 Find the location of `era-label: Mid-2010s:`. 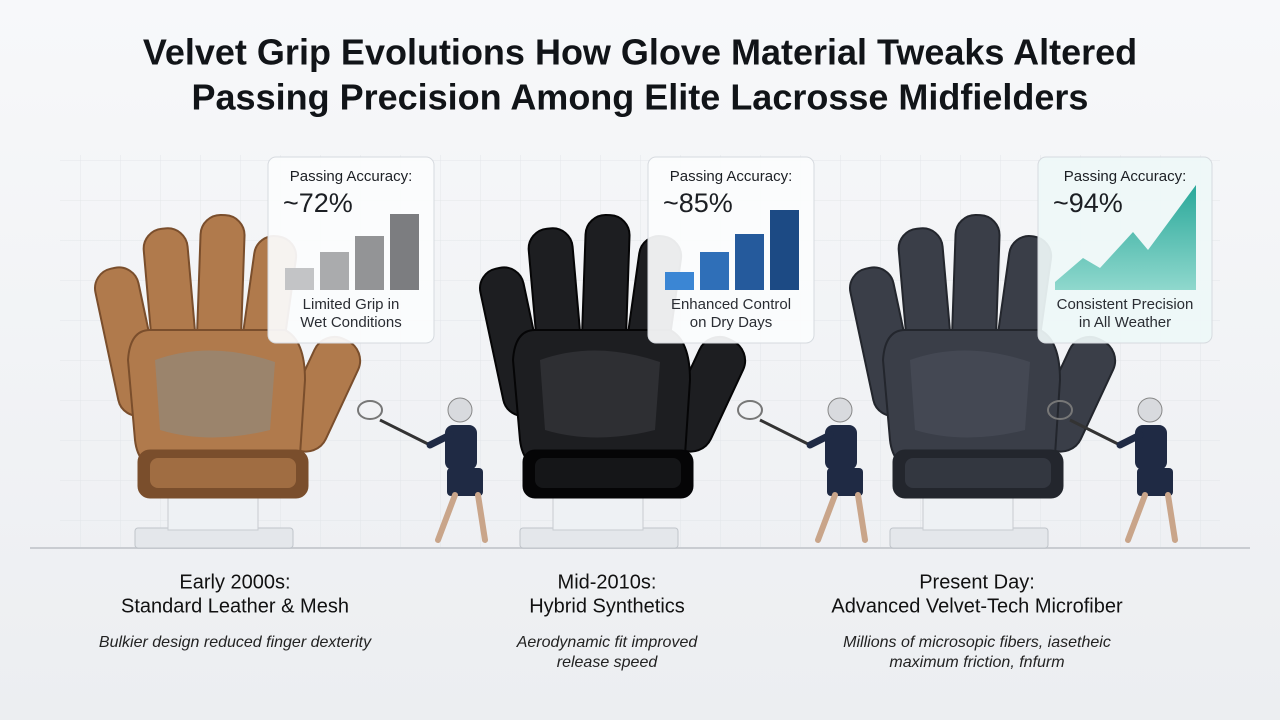

era-label: Mid-2010s: is located at coordinates (607, 582).